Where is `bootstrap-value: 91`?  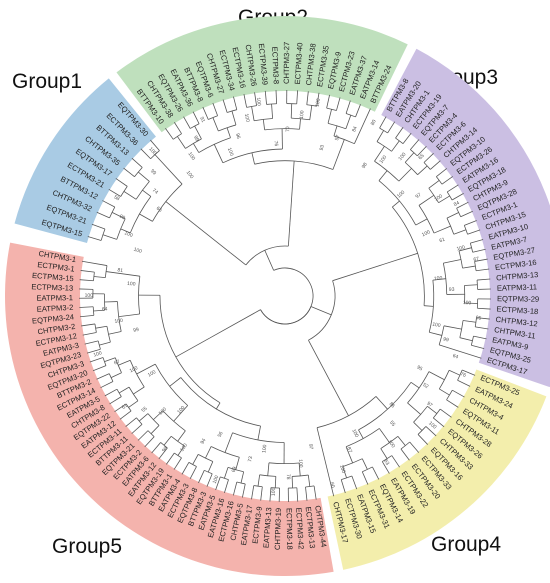 bootstrap-value: 91 is located at coordinates (202, 120).